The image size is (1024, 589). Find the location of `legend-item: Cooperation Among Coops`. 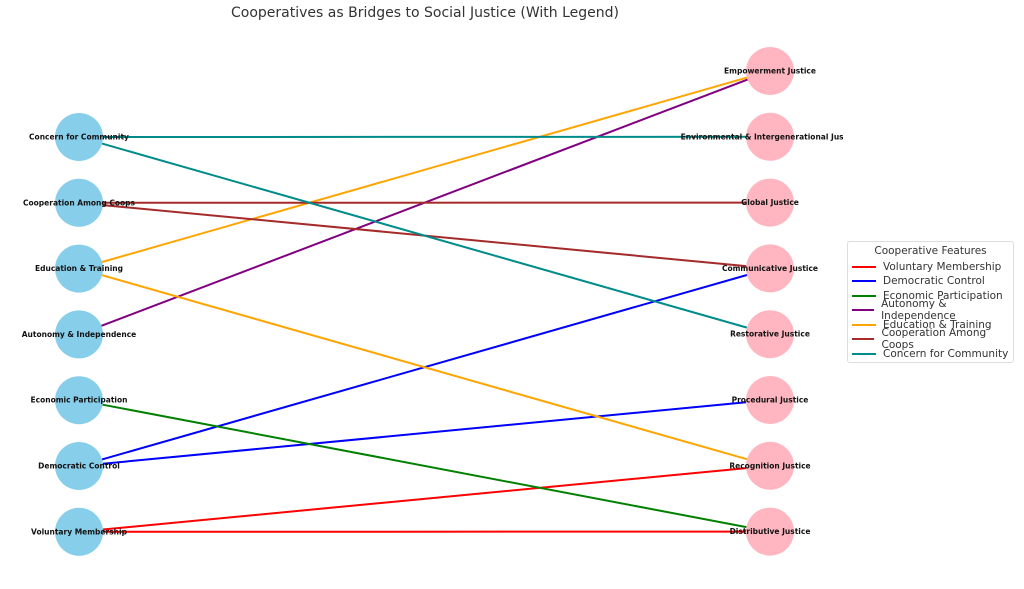

legend-item: Cooperation Among Coops is located at coordinates (930, 339).